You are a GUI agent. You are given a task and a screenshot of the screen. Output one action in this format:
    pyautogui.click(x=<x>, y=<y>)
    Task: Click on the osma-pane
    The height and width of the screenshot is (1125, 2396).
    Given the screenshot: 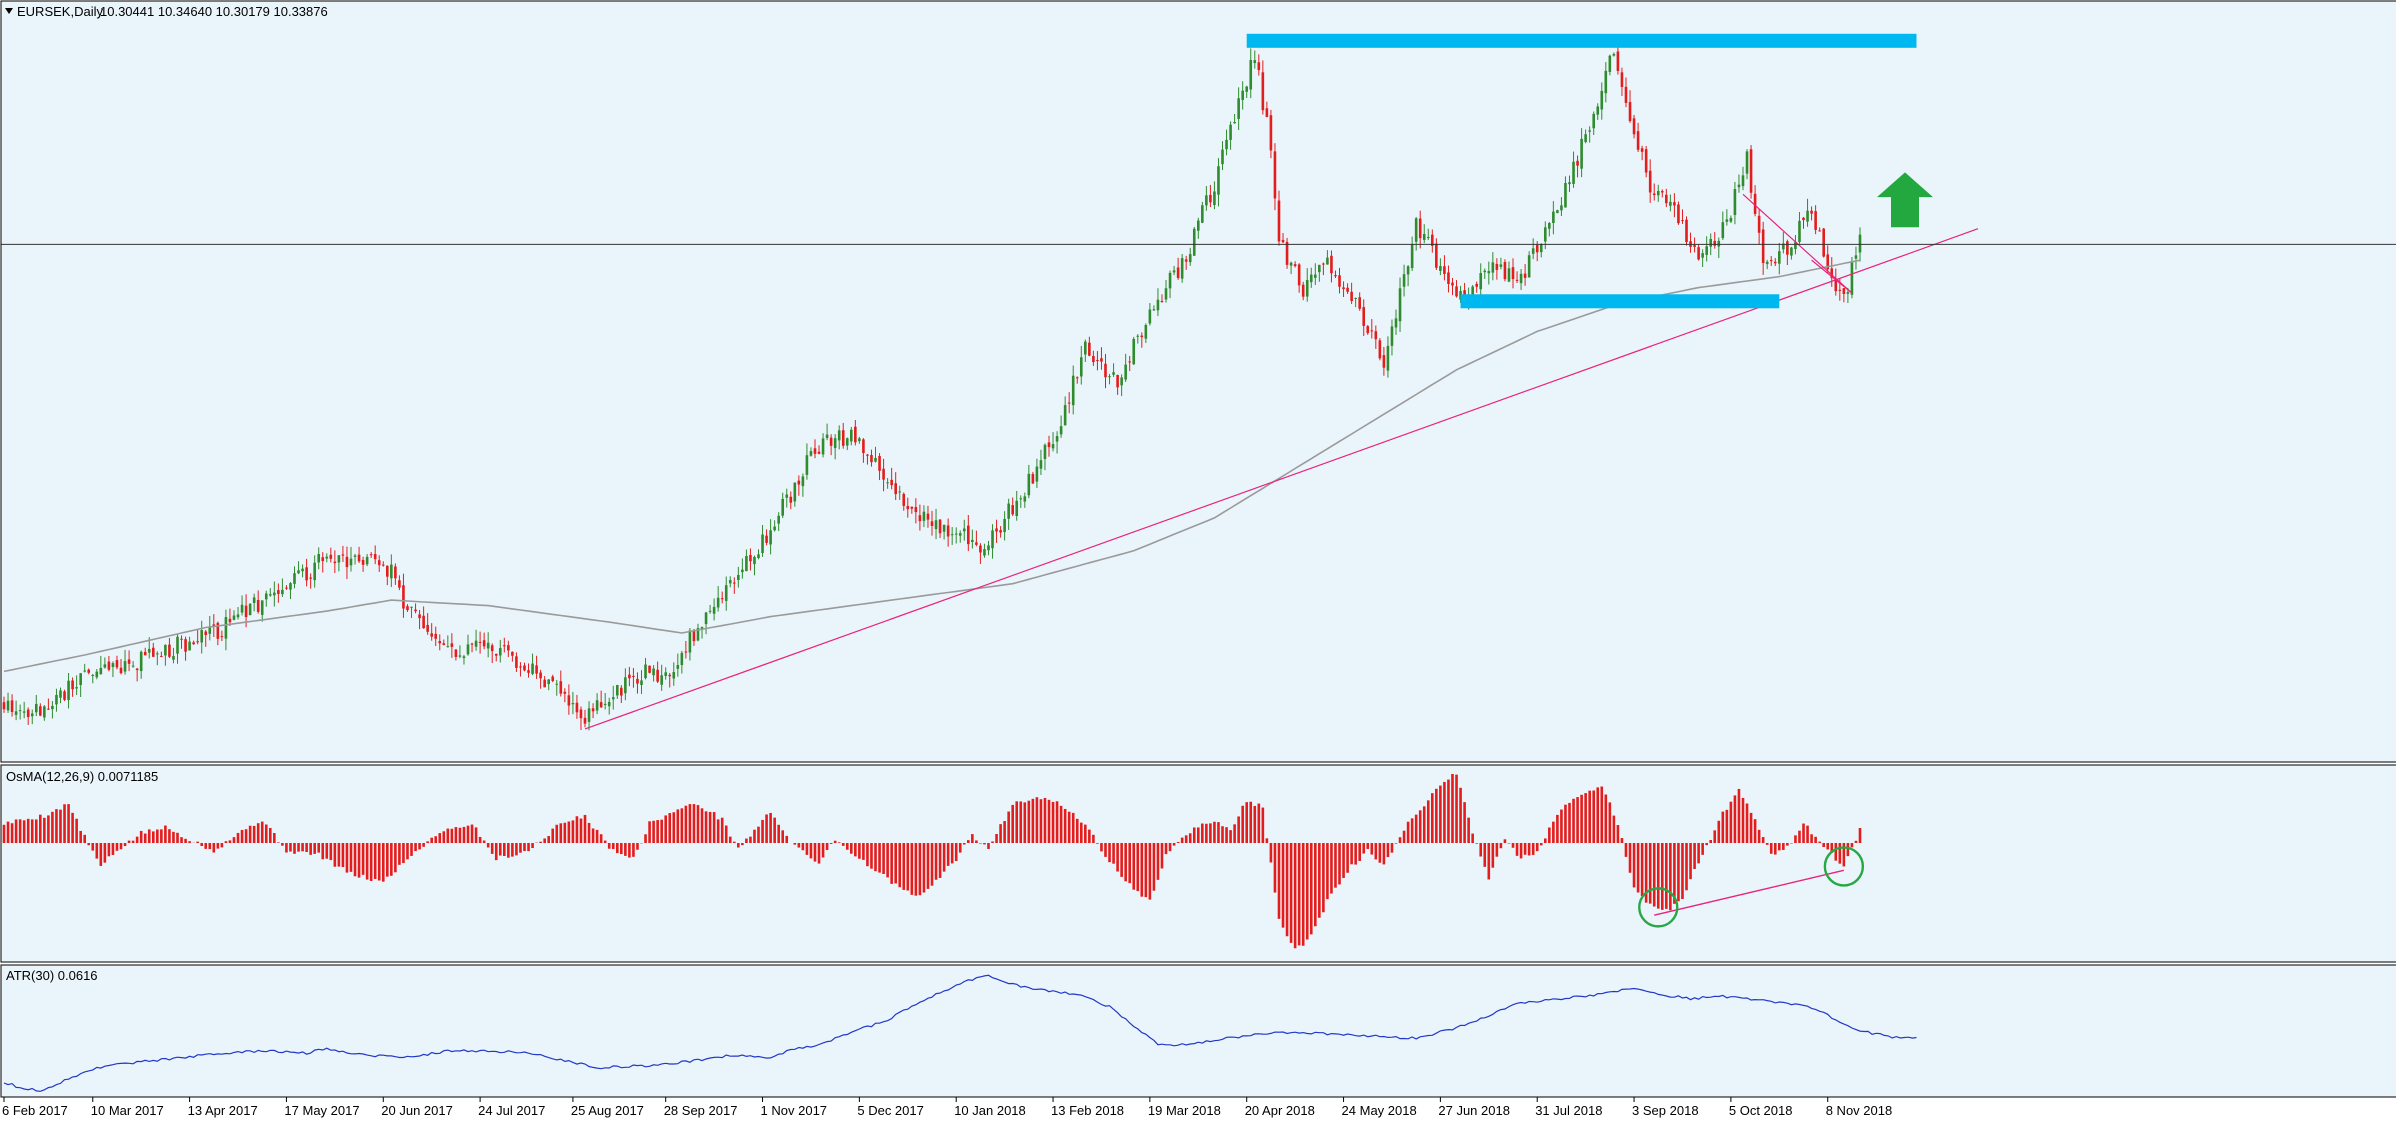 What is the action you would take?
    pyautogui.click(x=933, y=861)
    